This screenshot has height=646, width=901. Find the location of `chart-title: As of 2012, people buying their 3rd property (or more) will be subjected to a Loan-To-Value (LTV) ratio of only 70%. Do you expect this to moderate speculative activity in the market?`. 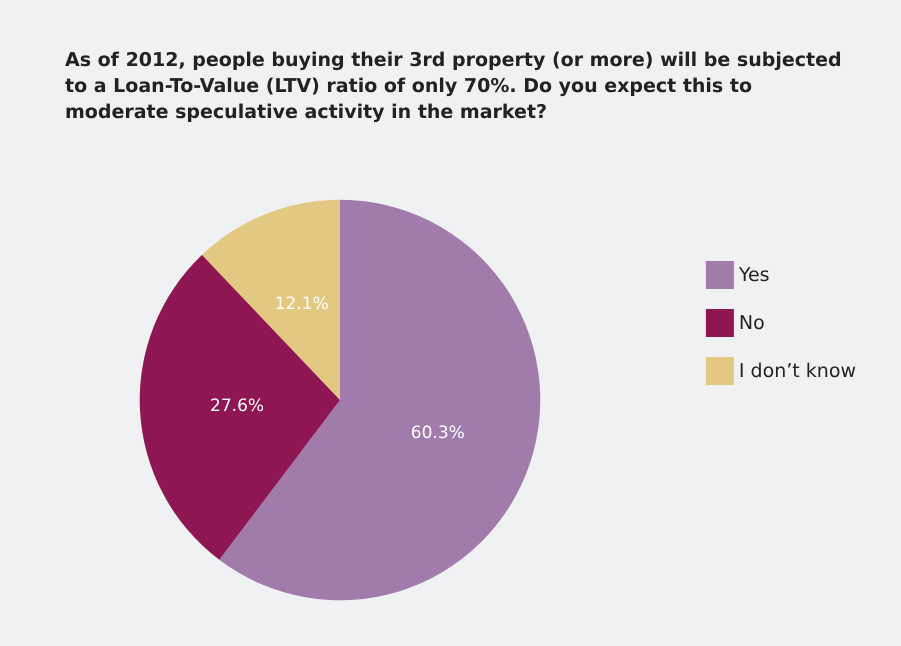

chart-title: As of 2012, people buying their 3rd property (or more) will be subjected to a Loan-To-Value (LTV) ratio of only 70%. Do you expect this to moderate speculative activity in the market? is located at coordinates (456, 86).